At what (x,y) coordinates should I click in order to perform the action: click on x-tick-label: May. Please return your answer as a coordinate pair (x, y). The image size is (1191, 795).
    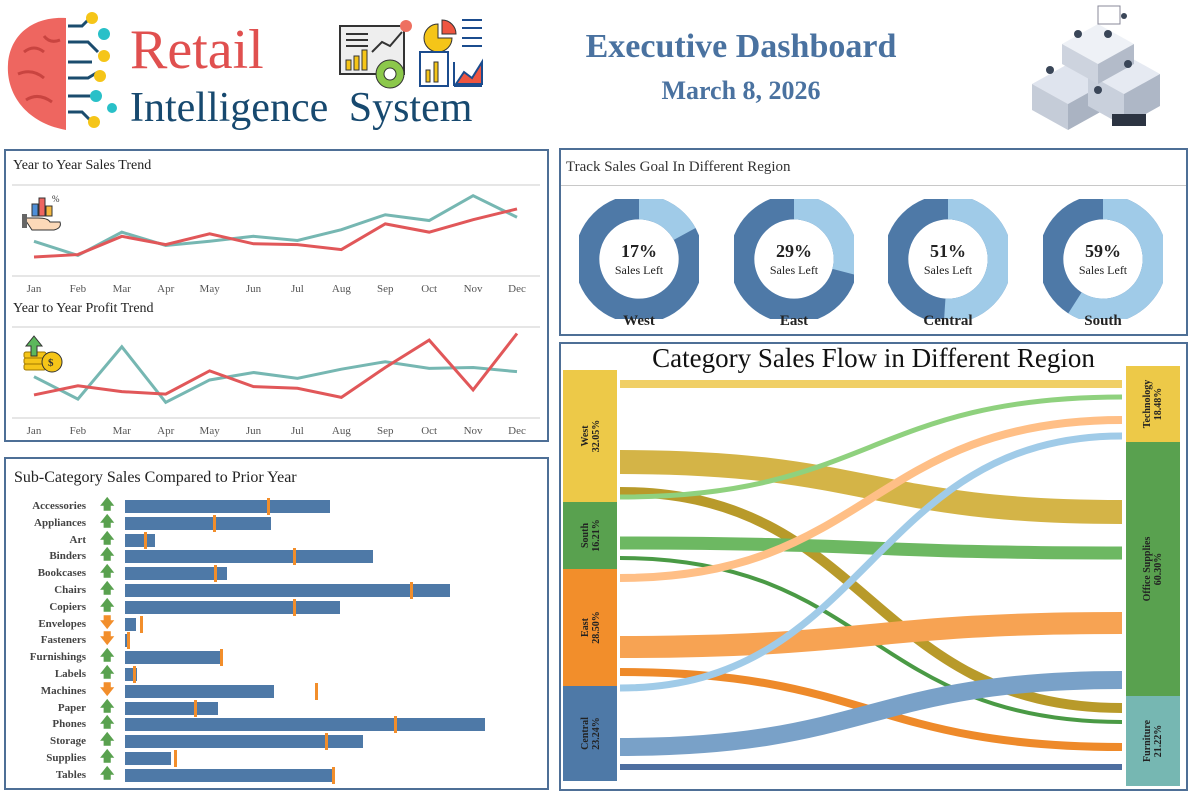
    Looking at the image, I should click on (210, 431).